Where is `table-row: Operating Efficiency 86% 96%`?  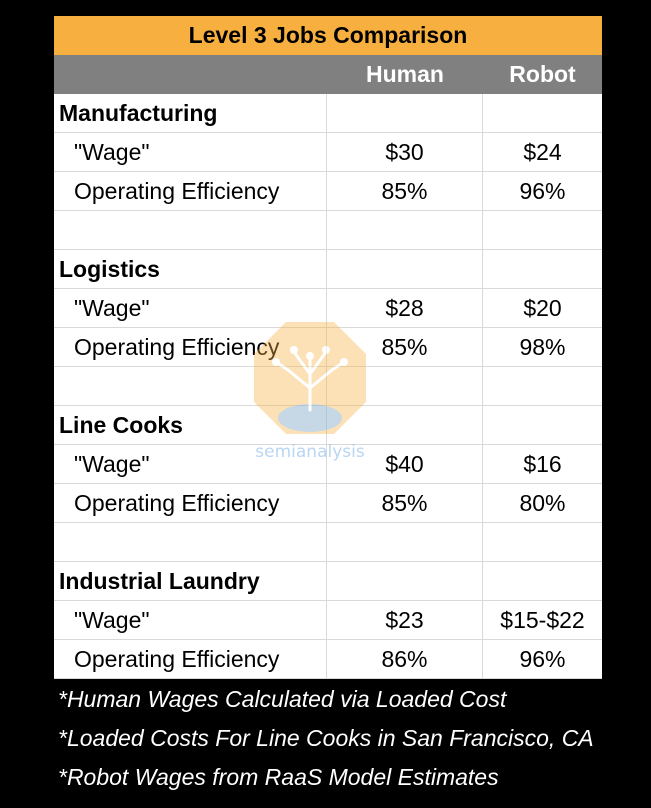 table-row: Operating Efficiency 86% 96% is located at coordinates (328, 659).